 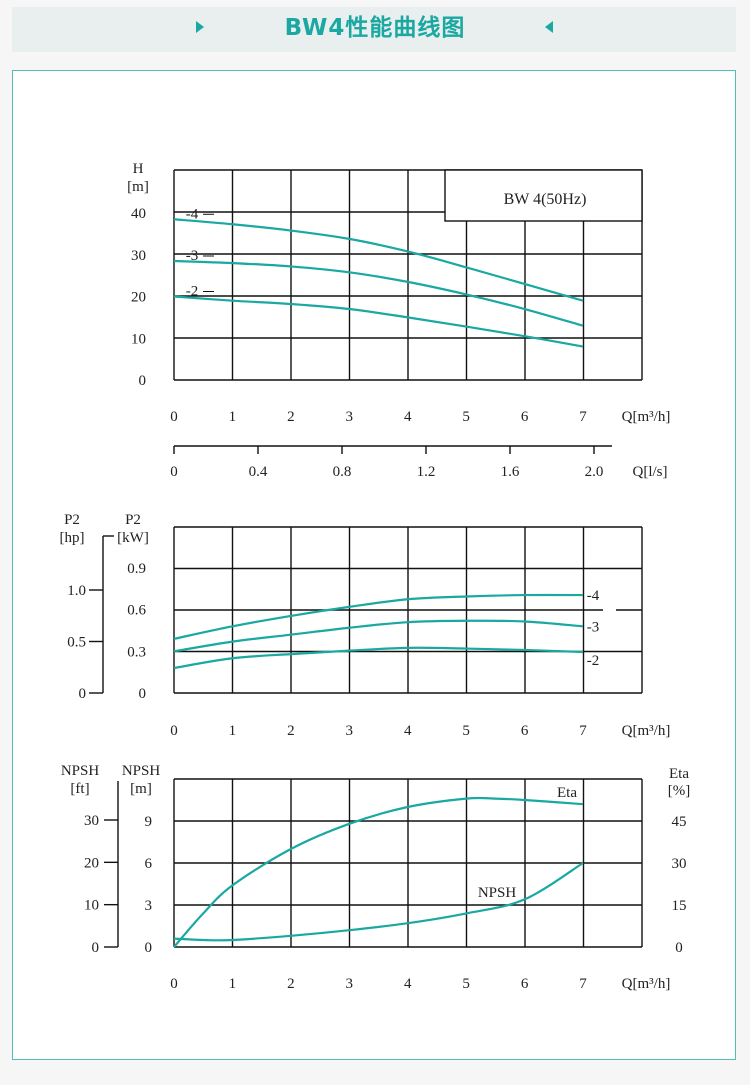 What do you see at coordinates (138, 339) in the screenshot?
I see `chart1-y-tick-label: 10` at bounding box center [138, 339].